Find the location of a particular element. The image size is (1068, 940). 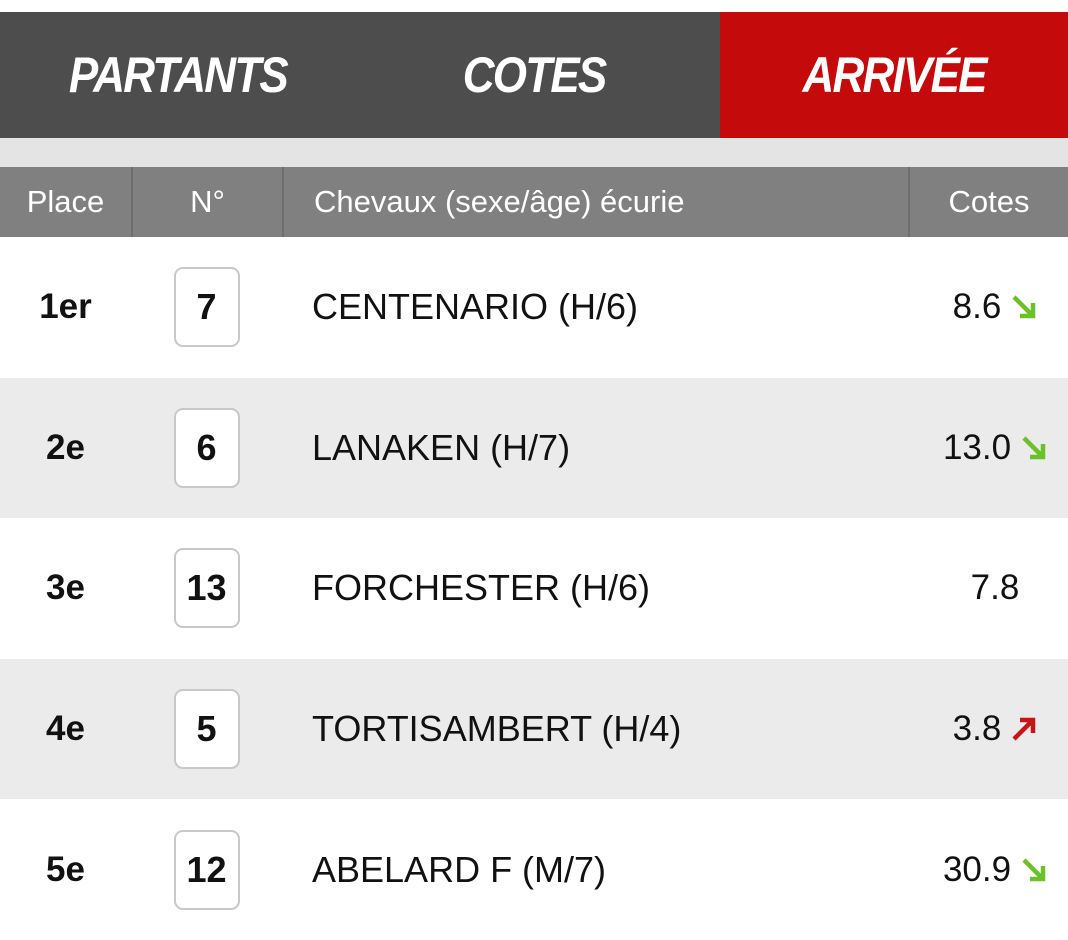

number-badge: 12 is located at coordinates (206, 869).